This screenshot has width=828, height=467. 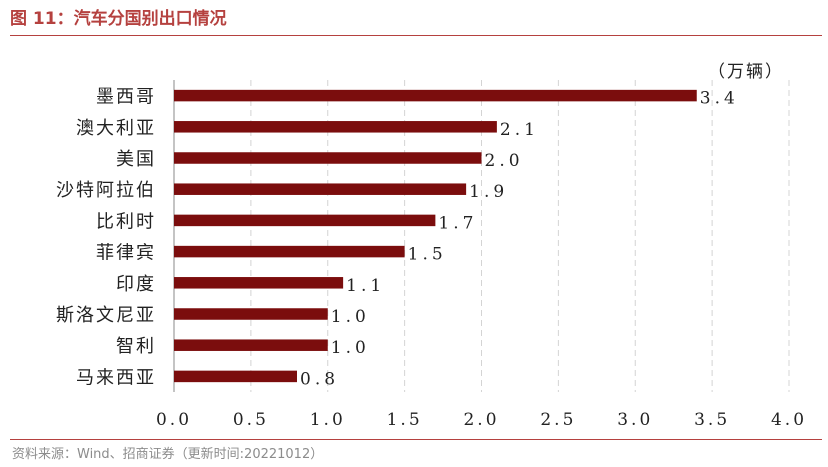 What do you see at coordinates (319, 379) in the screenshot?
I see `data-label: 0.8` at bounding box center [319, 379].